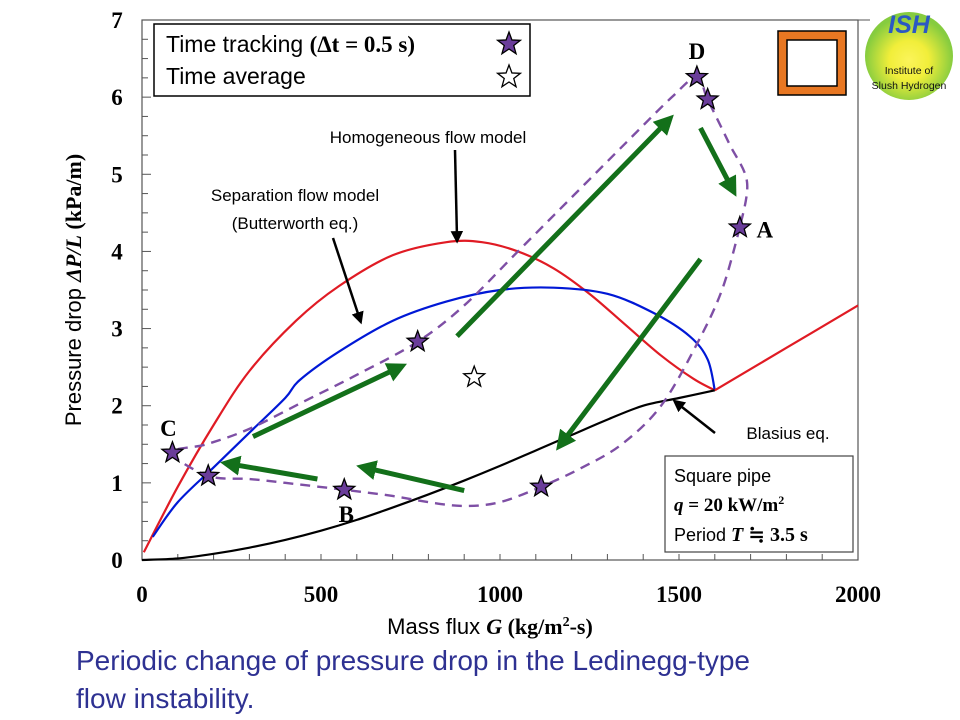 This screenshot has width=960, height=720. I want to click on annotation-separation-line1: Separation flow model, so click(295, 195).